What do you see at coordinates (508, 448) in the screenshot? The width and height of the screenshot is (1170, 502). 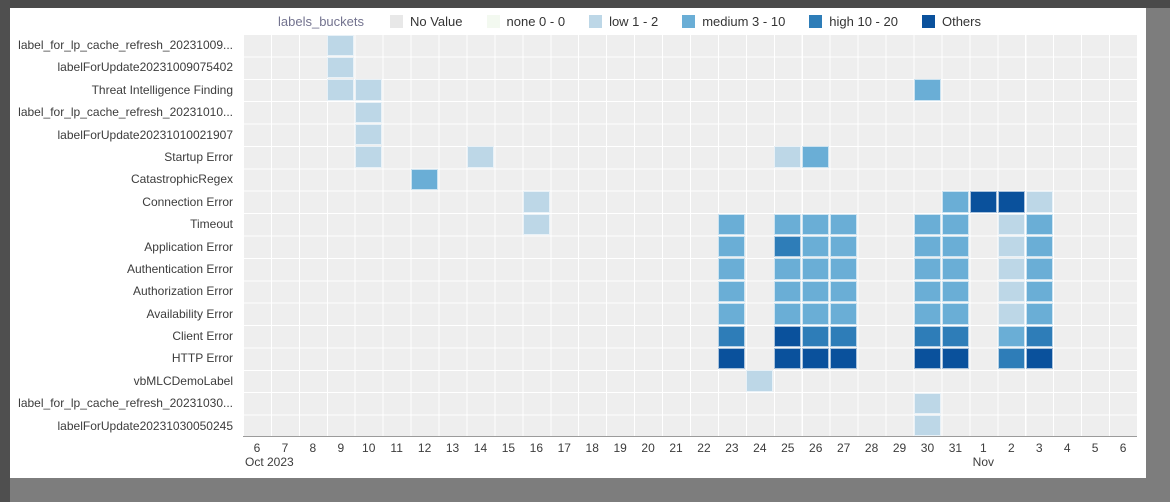 I see `x-axis-label: 15` at bounding box center [508, 448].